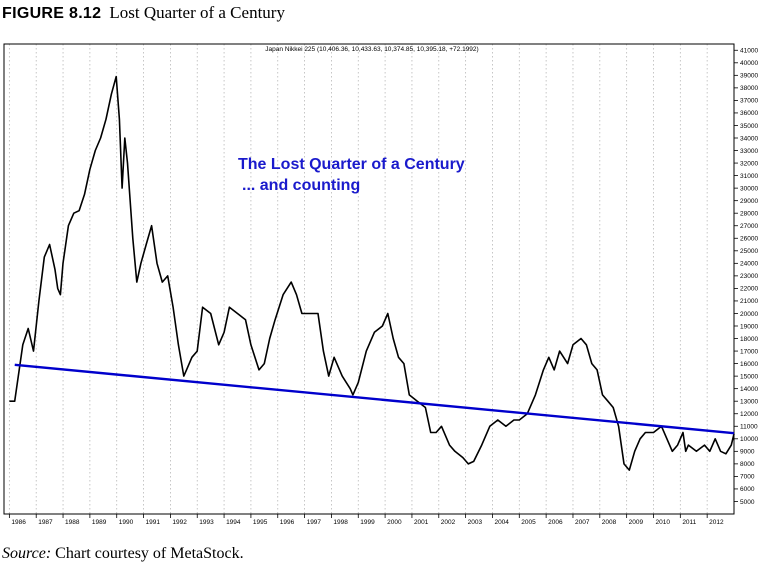  Describe the element at coordinates (749, 113) in the screenshot. I see `y-tick-label: 36000` at that location.